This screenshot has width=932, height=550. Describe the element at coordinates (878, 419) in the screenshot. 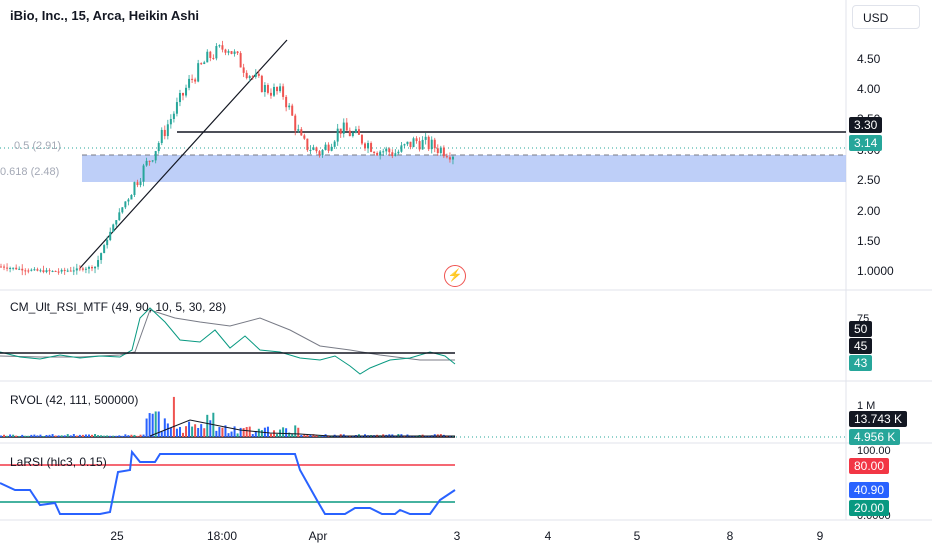

I see `rvol-tag-value: 13.743 K` at that location.